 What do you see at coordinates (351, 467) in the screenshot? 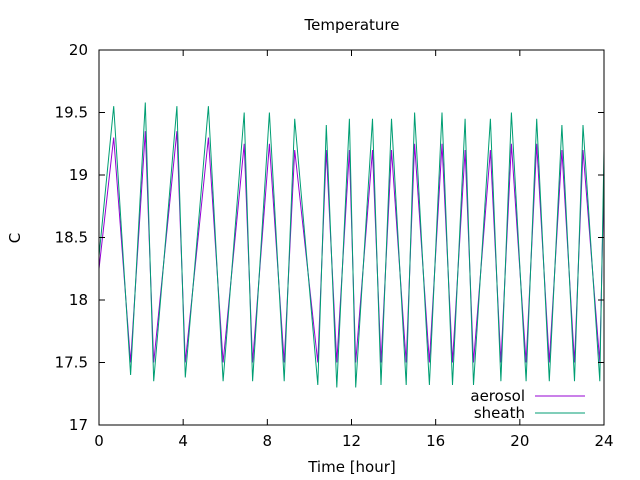
I see `x-axis-label: Time [hour]` at bounding box center [351, 467].